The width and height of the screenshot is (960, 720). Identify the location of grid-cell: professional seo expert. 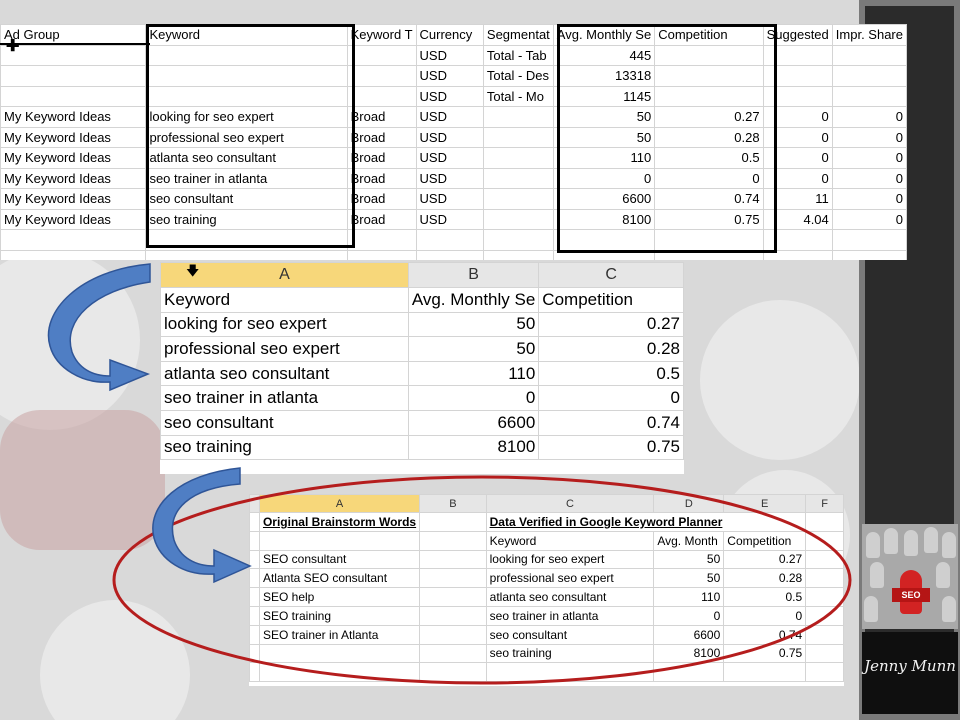
(246, 137).